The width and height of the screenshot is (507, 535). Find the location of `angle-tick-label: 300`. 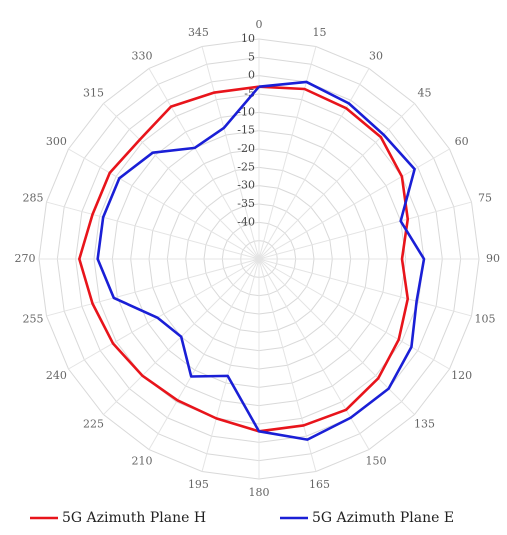

angle-tick-label: 300 is located at coordinates (56, 141).